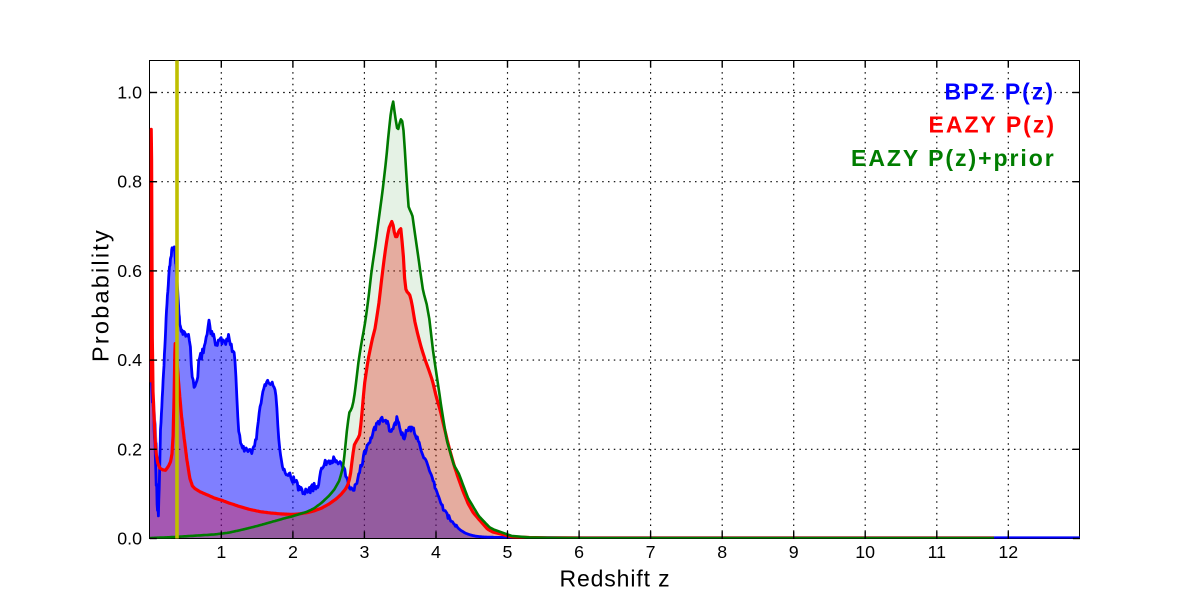  I want to click on svg-text: 5, so click(508, 552).